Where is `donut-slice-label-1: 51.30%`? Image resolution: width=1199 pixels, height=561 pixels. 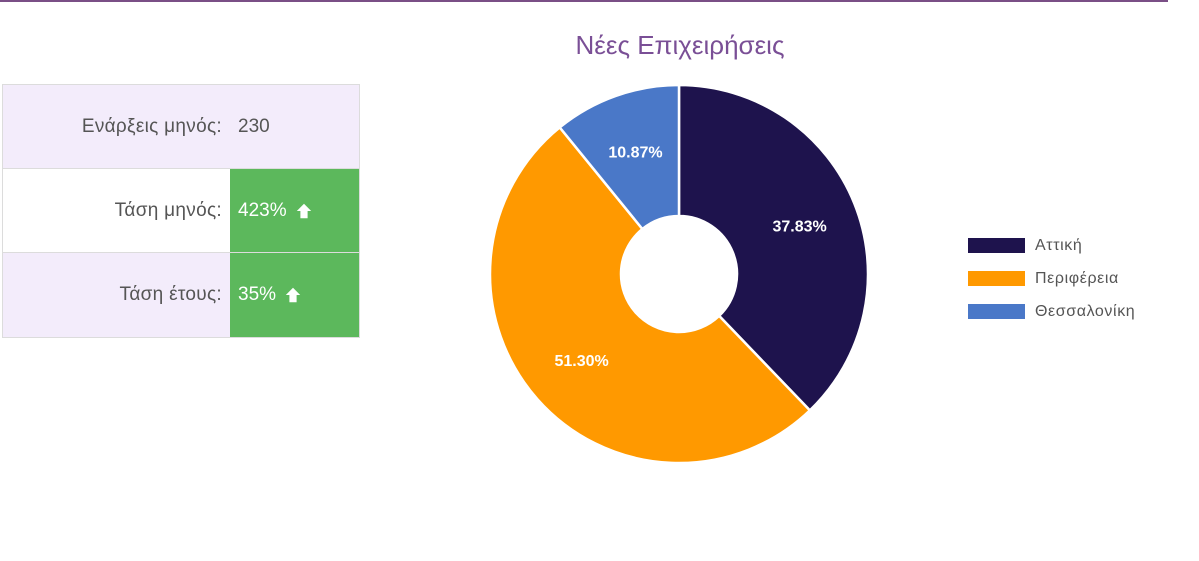 donut-slice-label-1: 51.30% is located at coordinates (581, 361).